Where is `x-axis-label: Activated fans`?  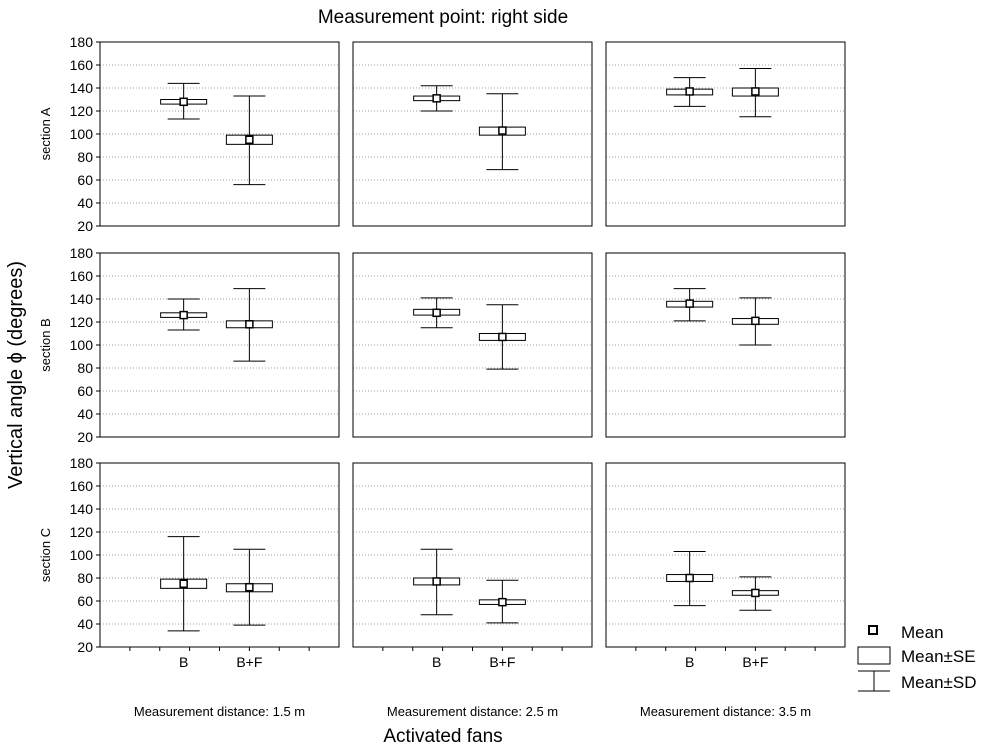 x-axis-label: Activated fans is located at coordinates (442, 736).